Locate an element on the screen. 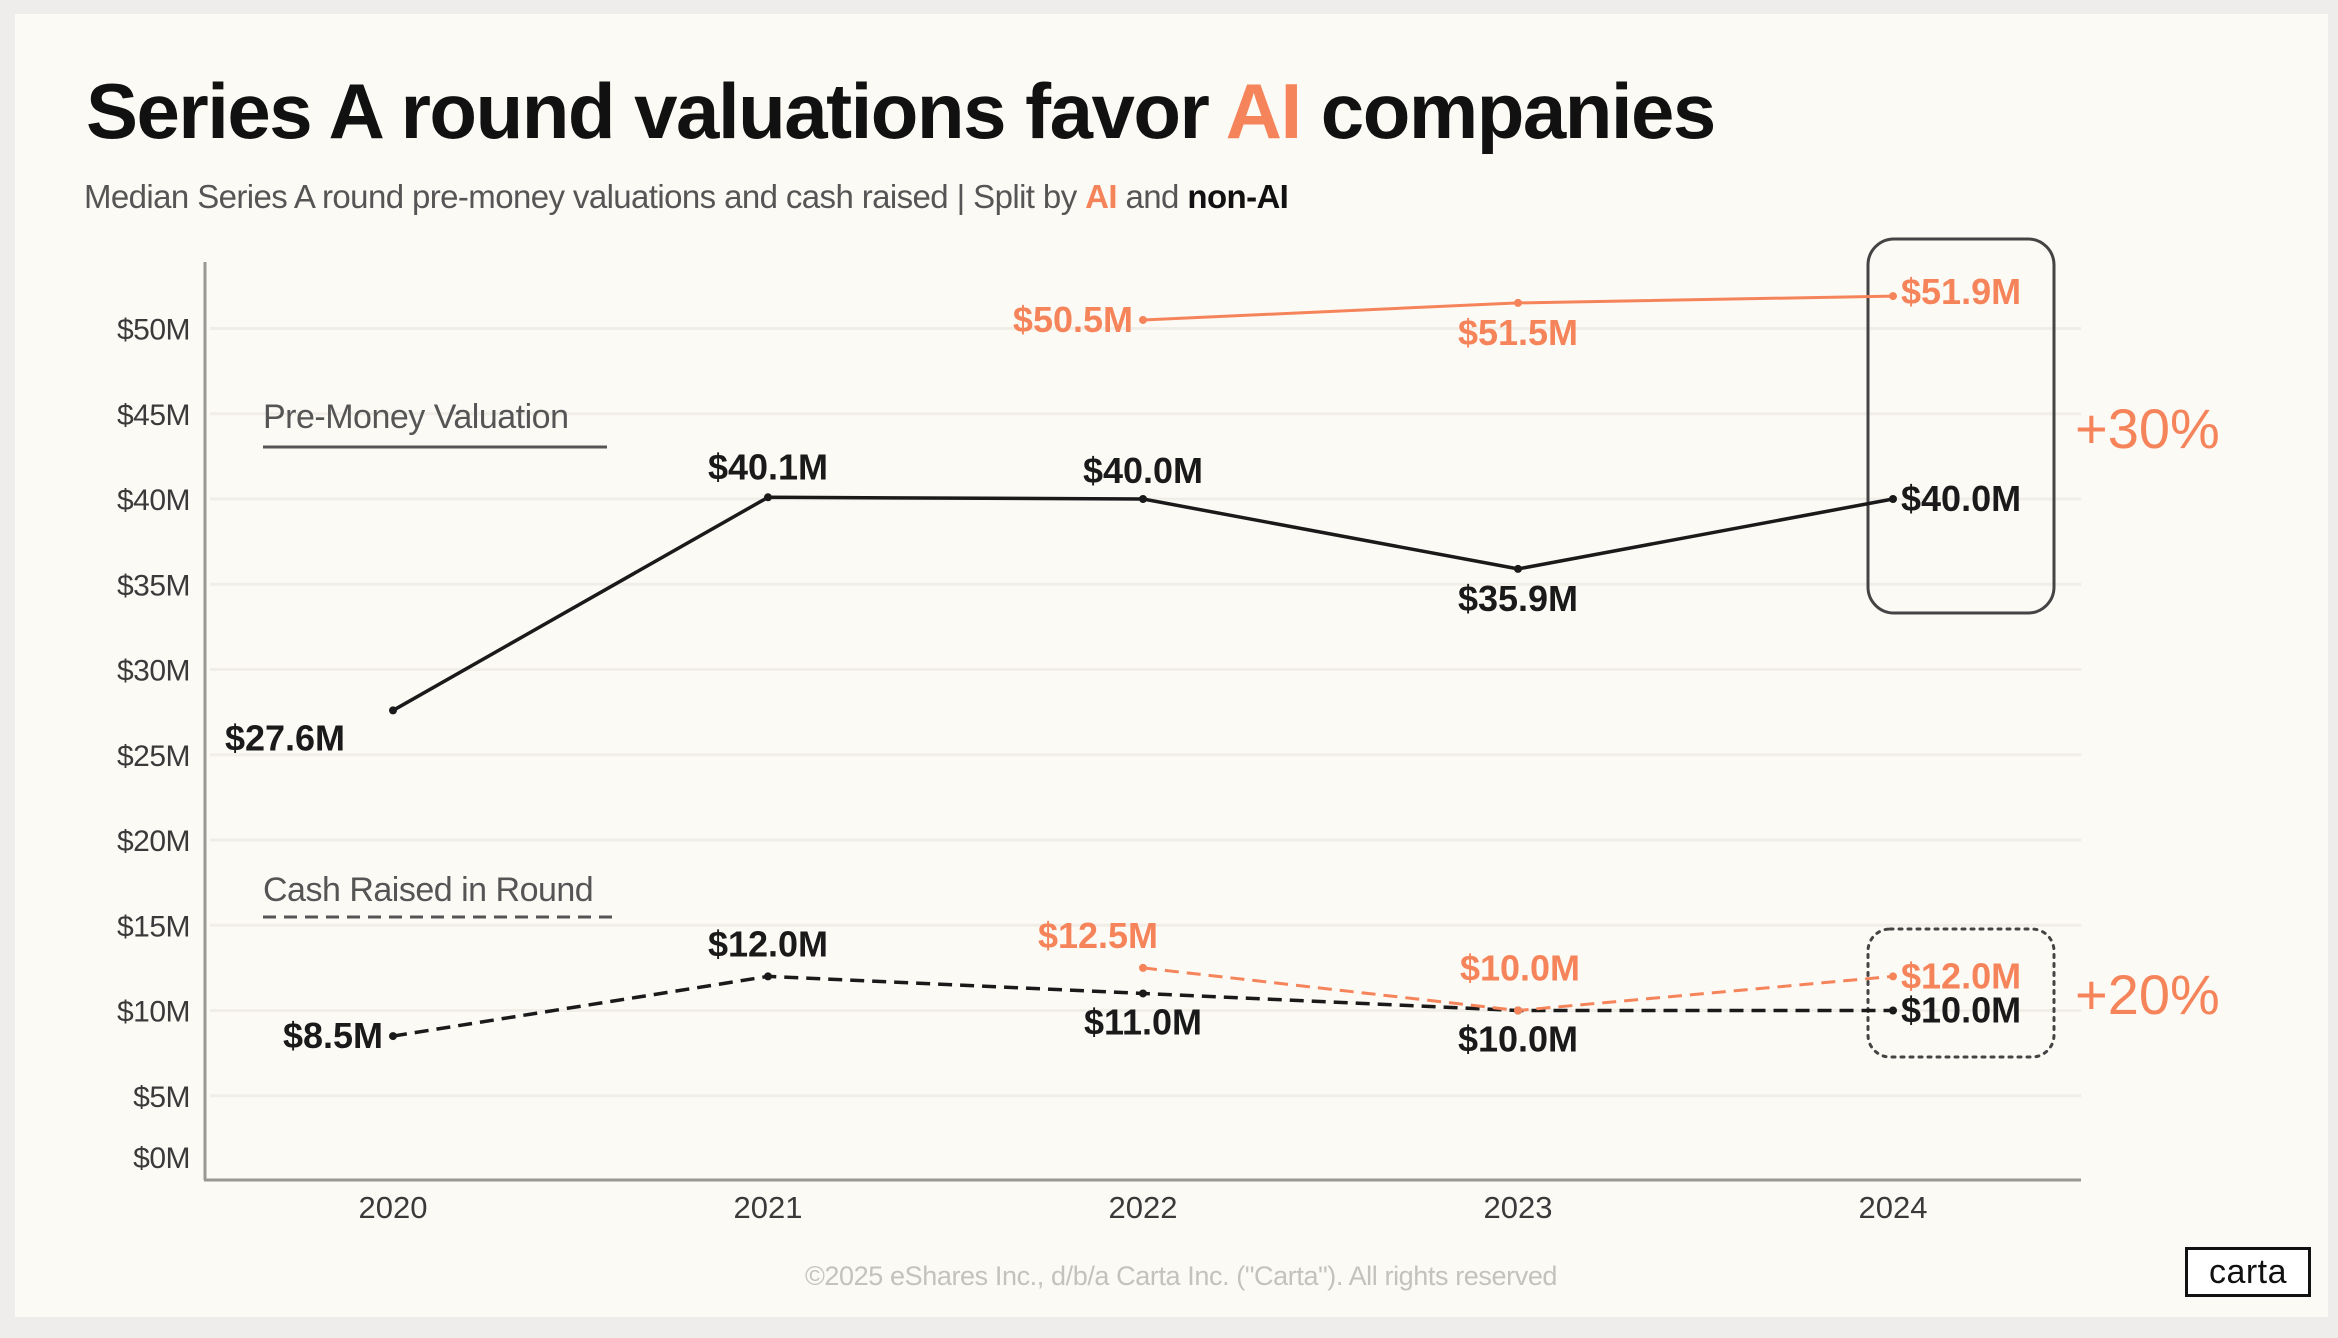 The width and height of the screenshot is (2338, 1338). y-tick-label: $35M is located at coordinates (153, 585).